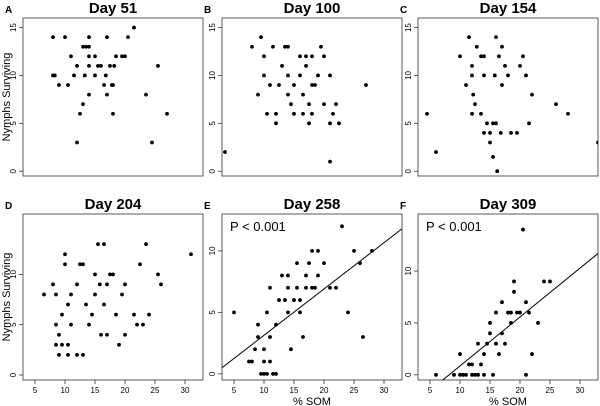  I want to click on panel-d-frame, so click(113, 297).